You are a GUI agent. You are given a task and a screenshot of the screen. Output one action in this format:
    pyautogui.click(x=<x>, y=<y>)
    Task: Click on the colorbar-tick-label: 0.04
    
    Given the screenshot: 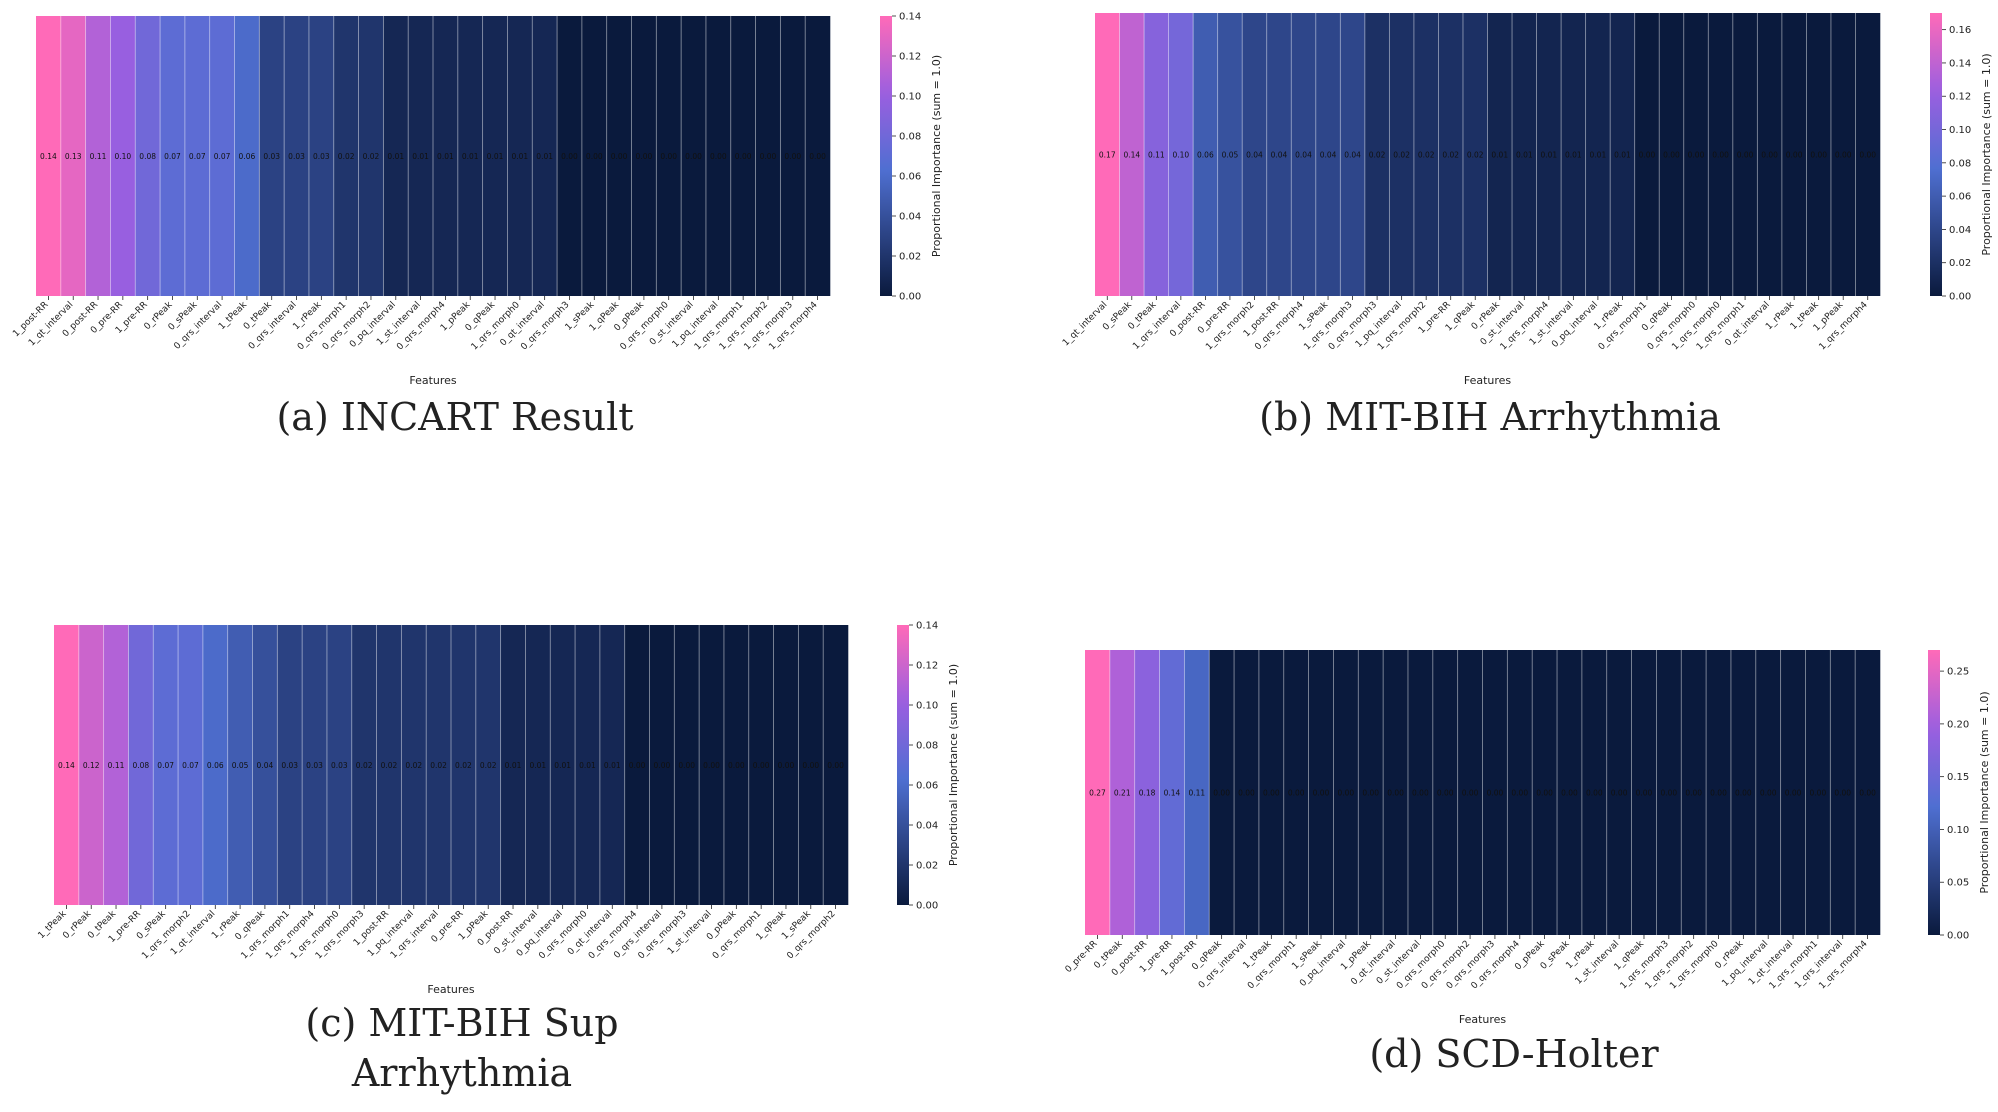 What is the action you would take?
    pyautogui.click(x=910, y=217)
    